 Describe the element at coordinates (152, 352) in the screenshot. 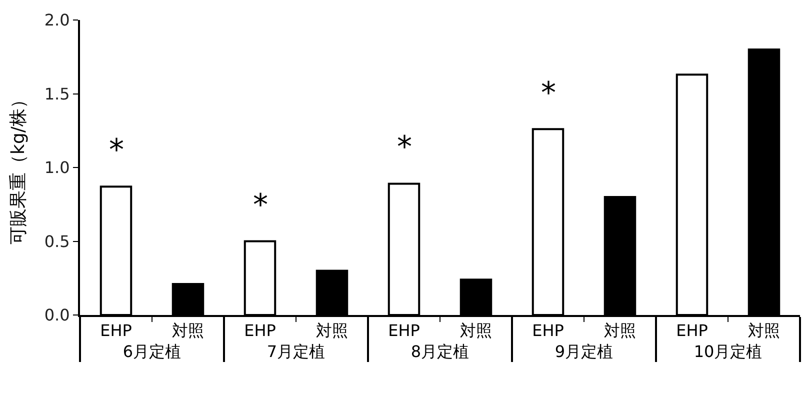

I see `x-tick-label: 6月定植` at that location.